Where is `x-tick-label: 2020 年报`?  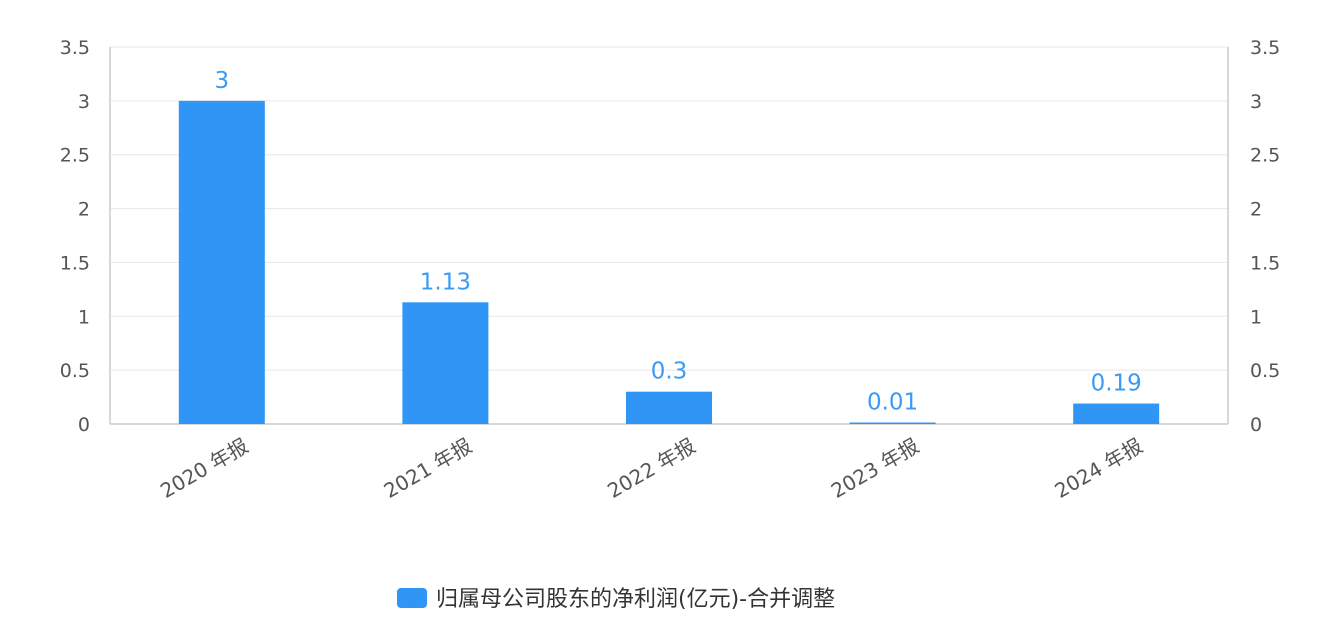
x-tick-label: 2020 年报 is located at coordinates (204, 468).